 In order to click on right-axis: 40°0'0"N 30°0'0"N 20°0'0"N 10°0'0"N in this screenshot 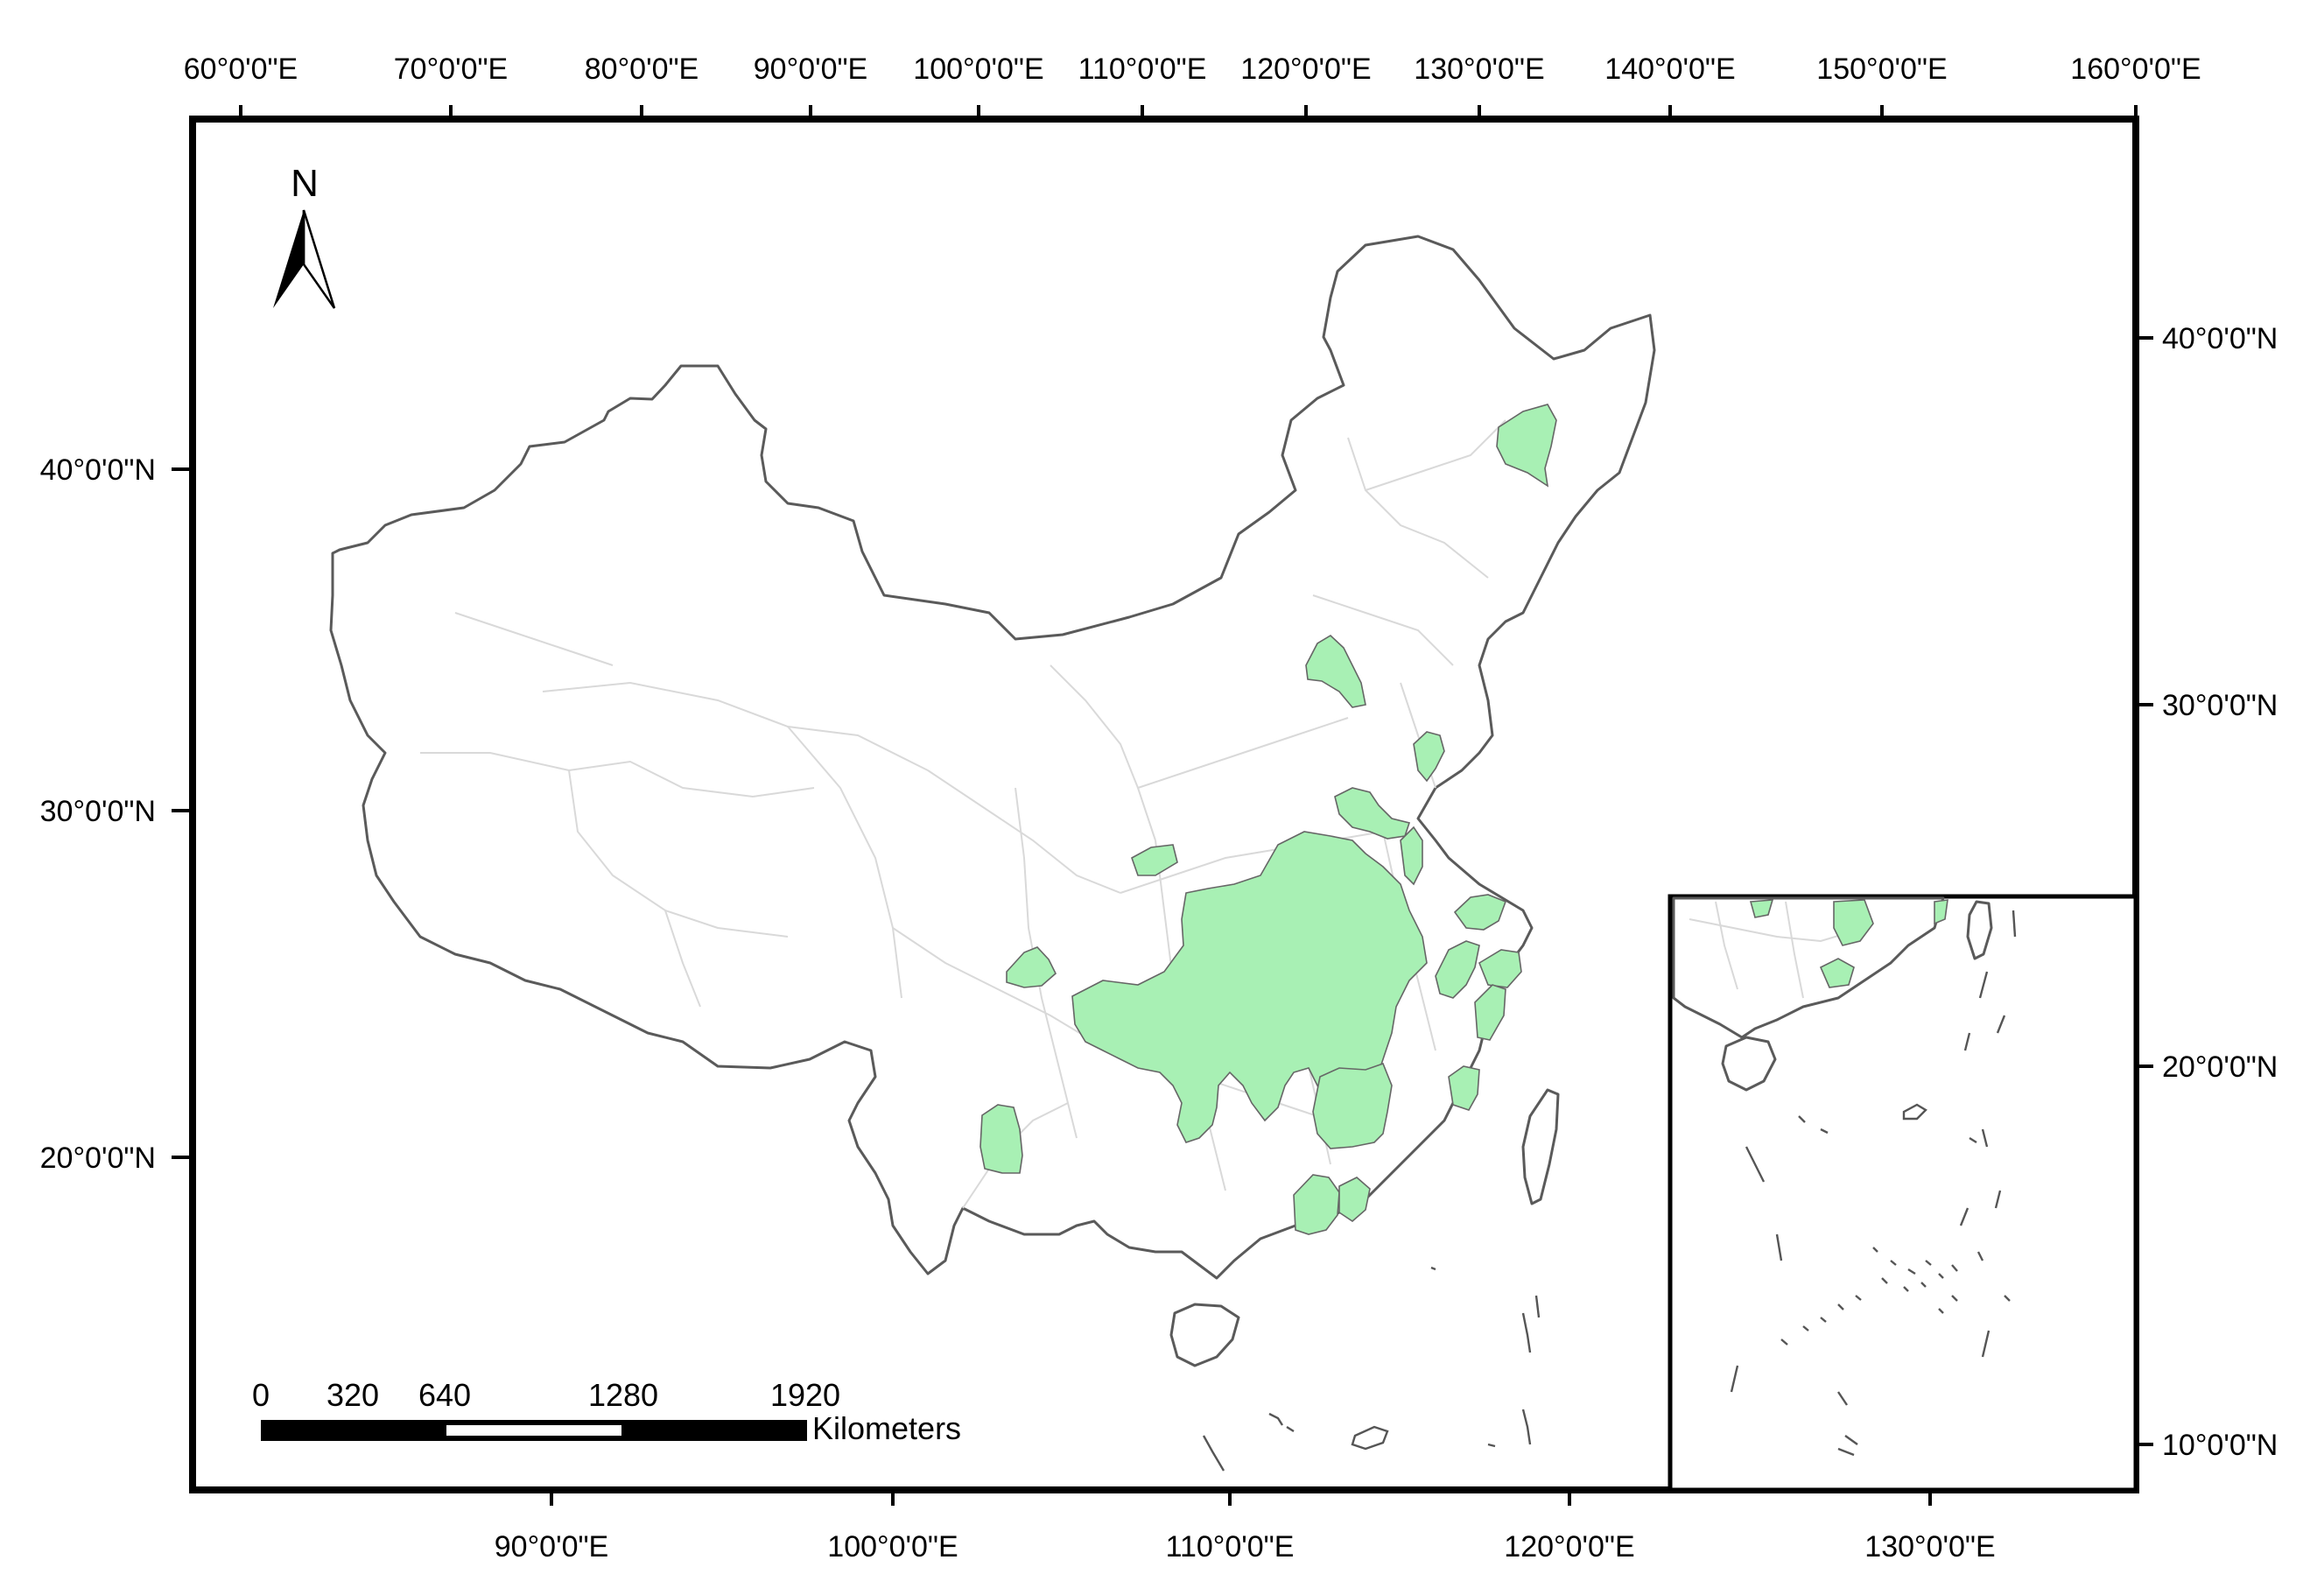, I will do `click(2207, 892)`.